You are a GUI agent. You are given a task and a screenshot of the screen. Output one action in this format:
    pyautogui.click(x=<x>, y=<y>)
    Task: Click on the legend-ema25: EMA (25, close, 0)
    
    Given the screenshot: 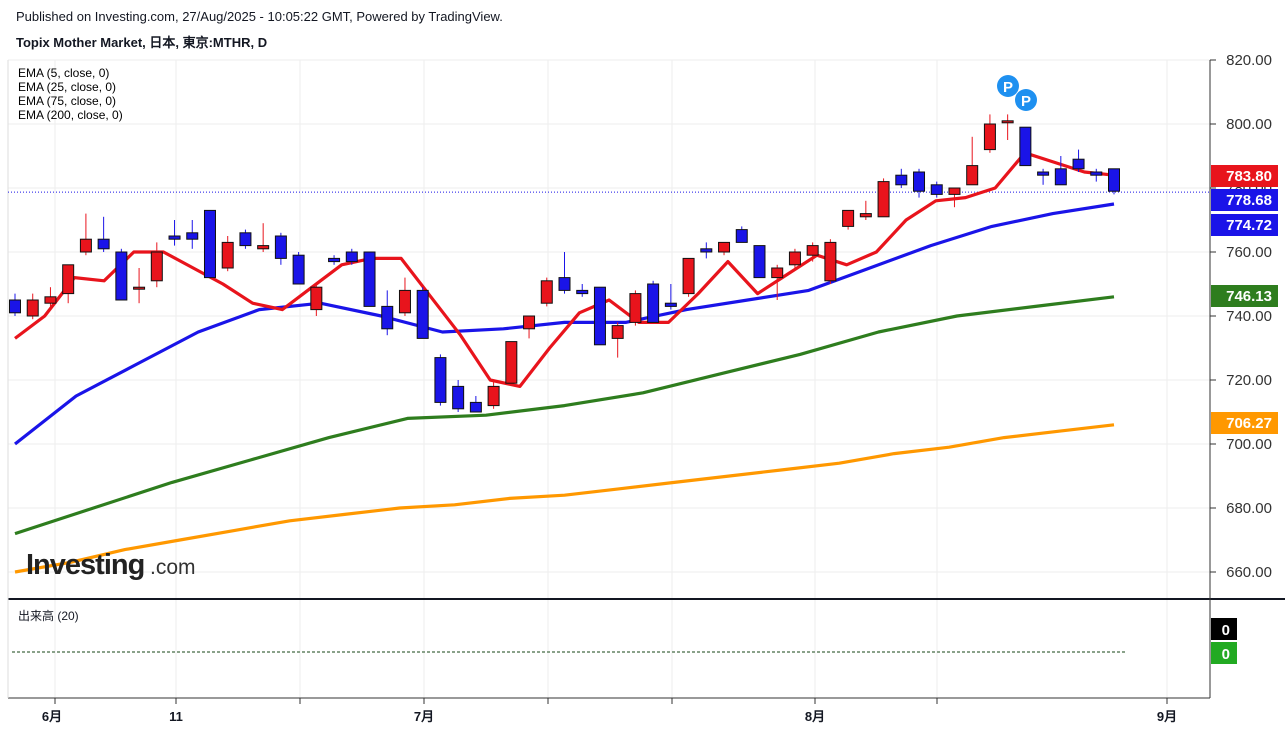 What is the action you would take?
    pyautogui.click(x=67, y=87)
    